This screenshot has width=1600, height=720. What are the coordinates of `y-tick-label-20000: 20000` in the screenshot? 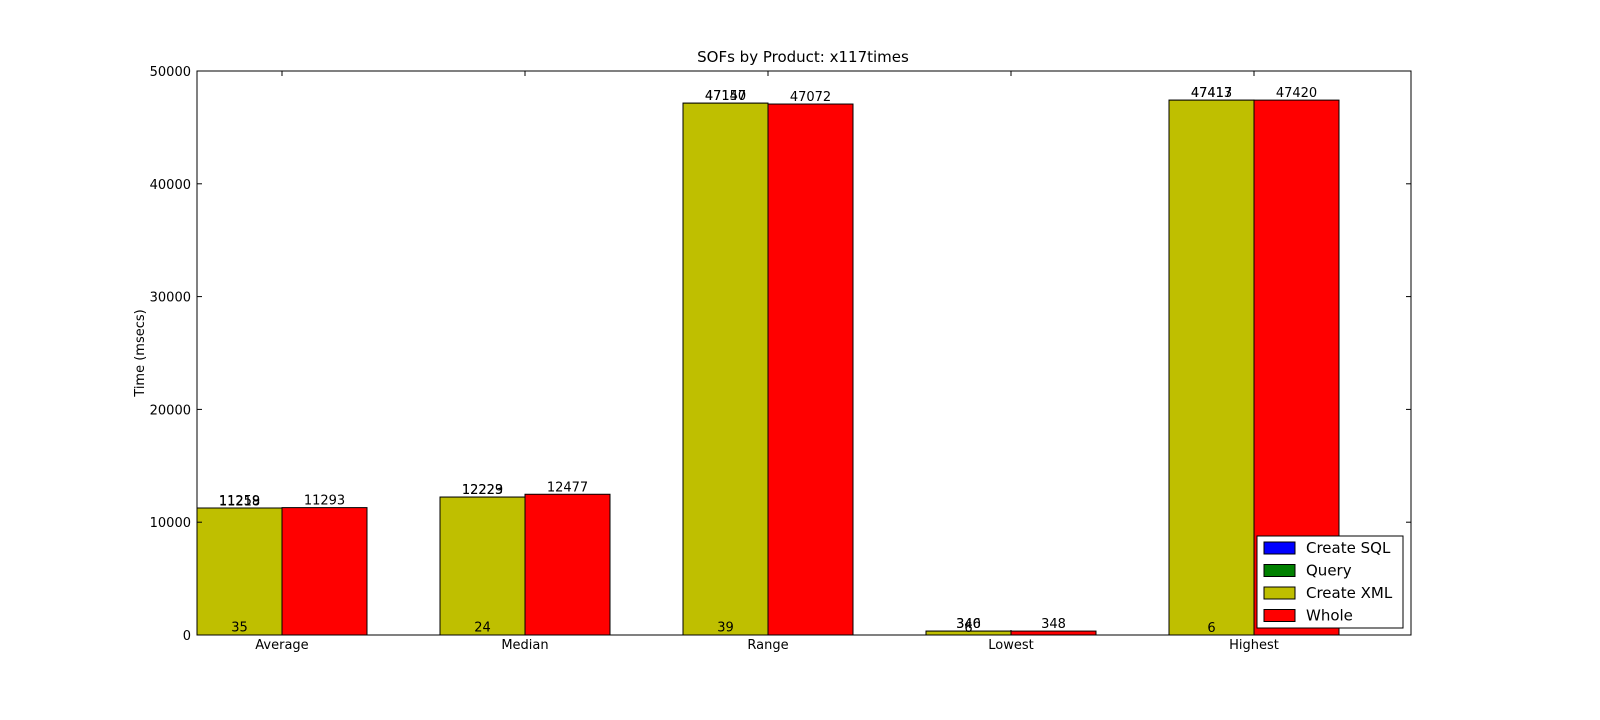 It's located at (170, 410).